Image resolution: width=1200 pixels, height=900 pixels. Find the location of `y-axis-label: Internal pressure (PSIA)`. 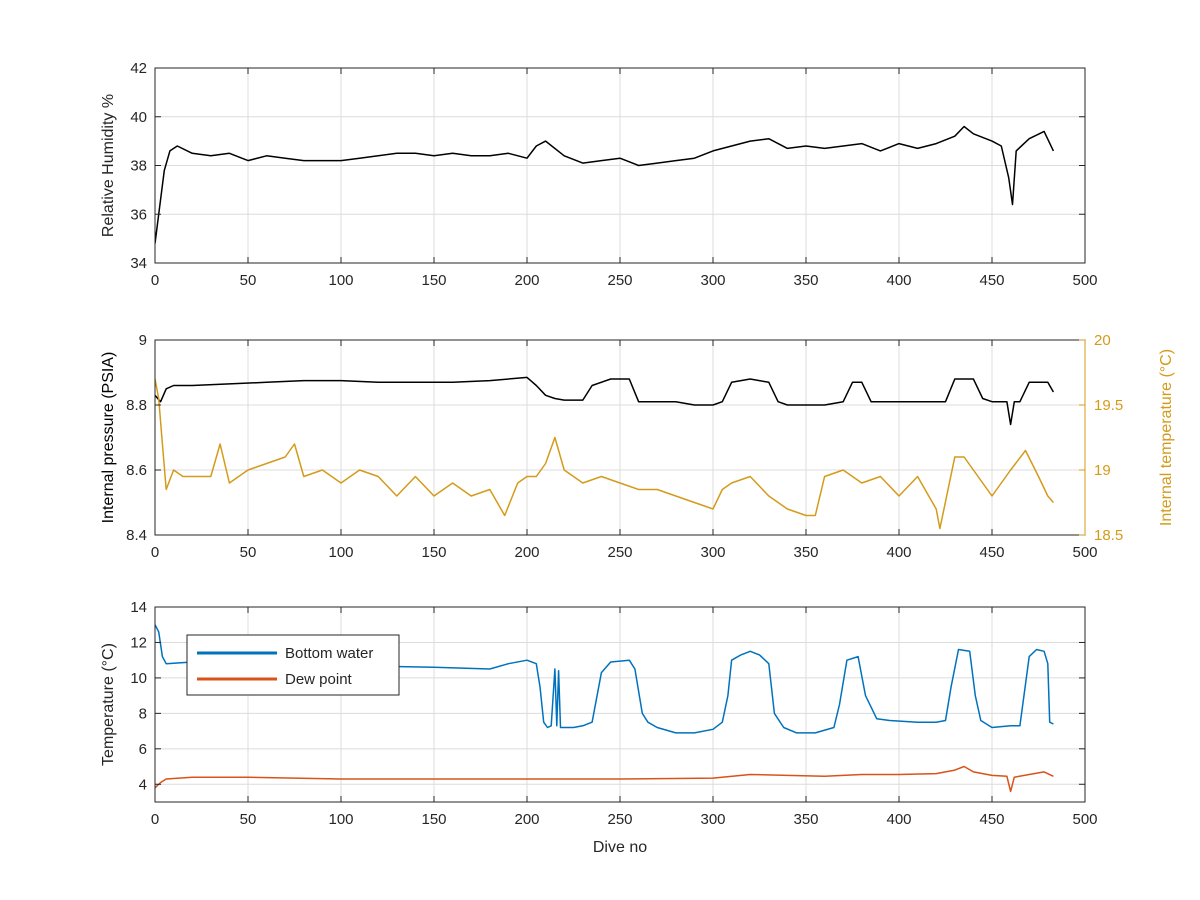

y-axis-label: Internal pressure (PSIA) is located at coordinates (108, 438).